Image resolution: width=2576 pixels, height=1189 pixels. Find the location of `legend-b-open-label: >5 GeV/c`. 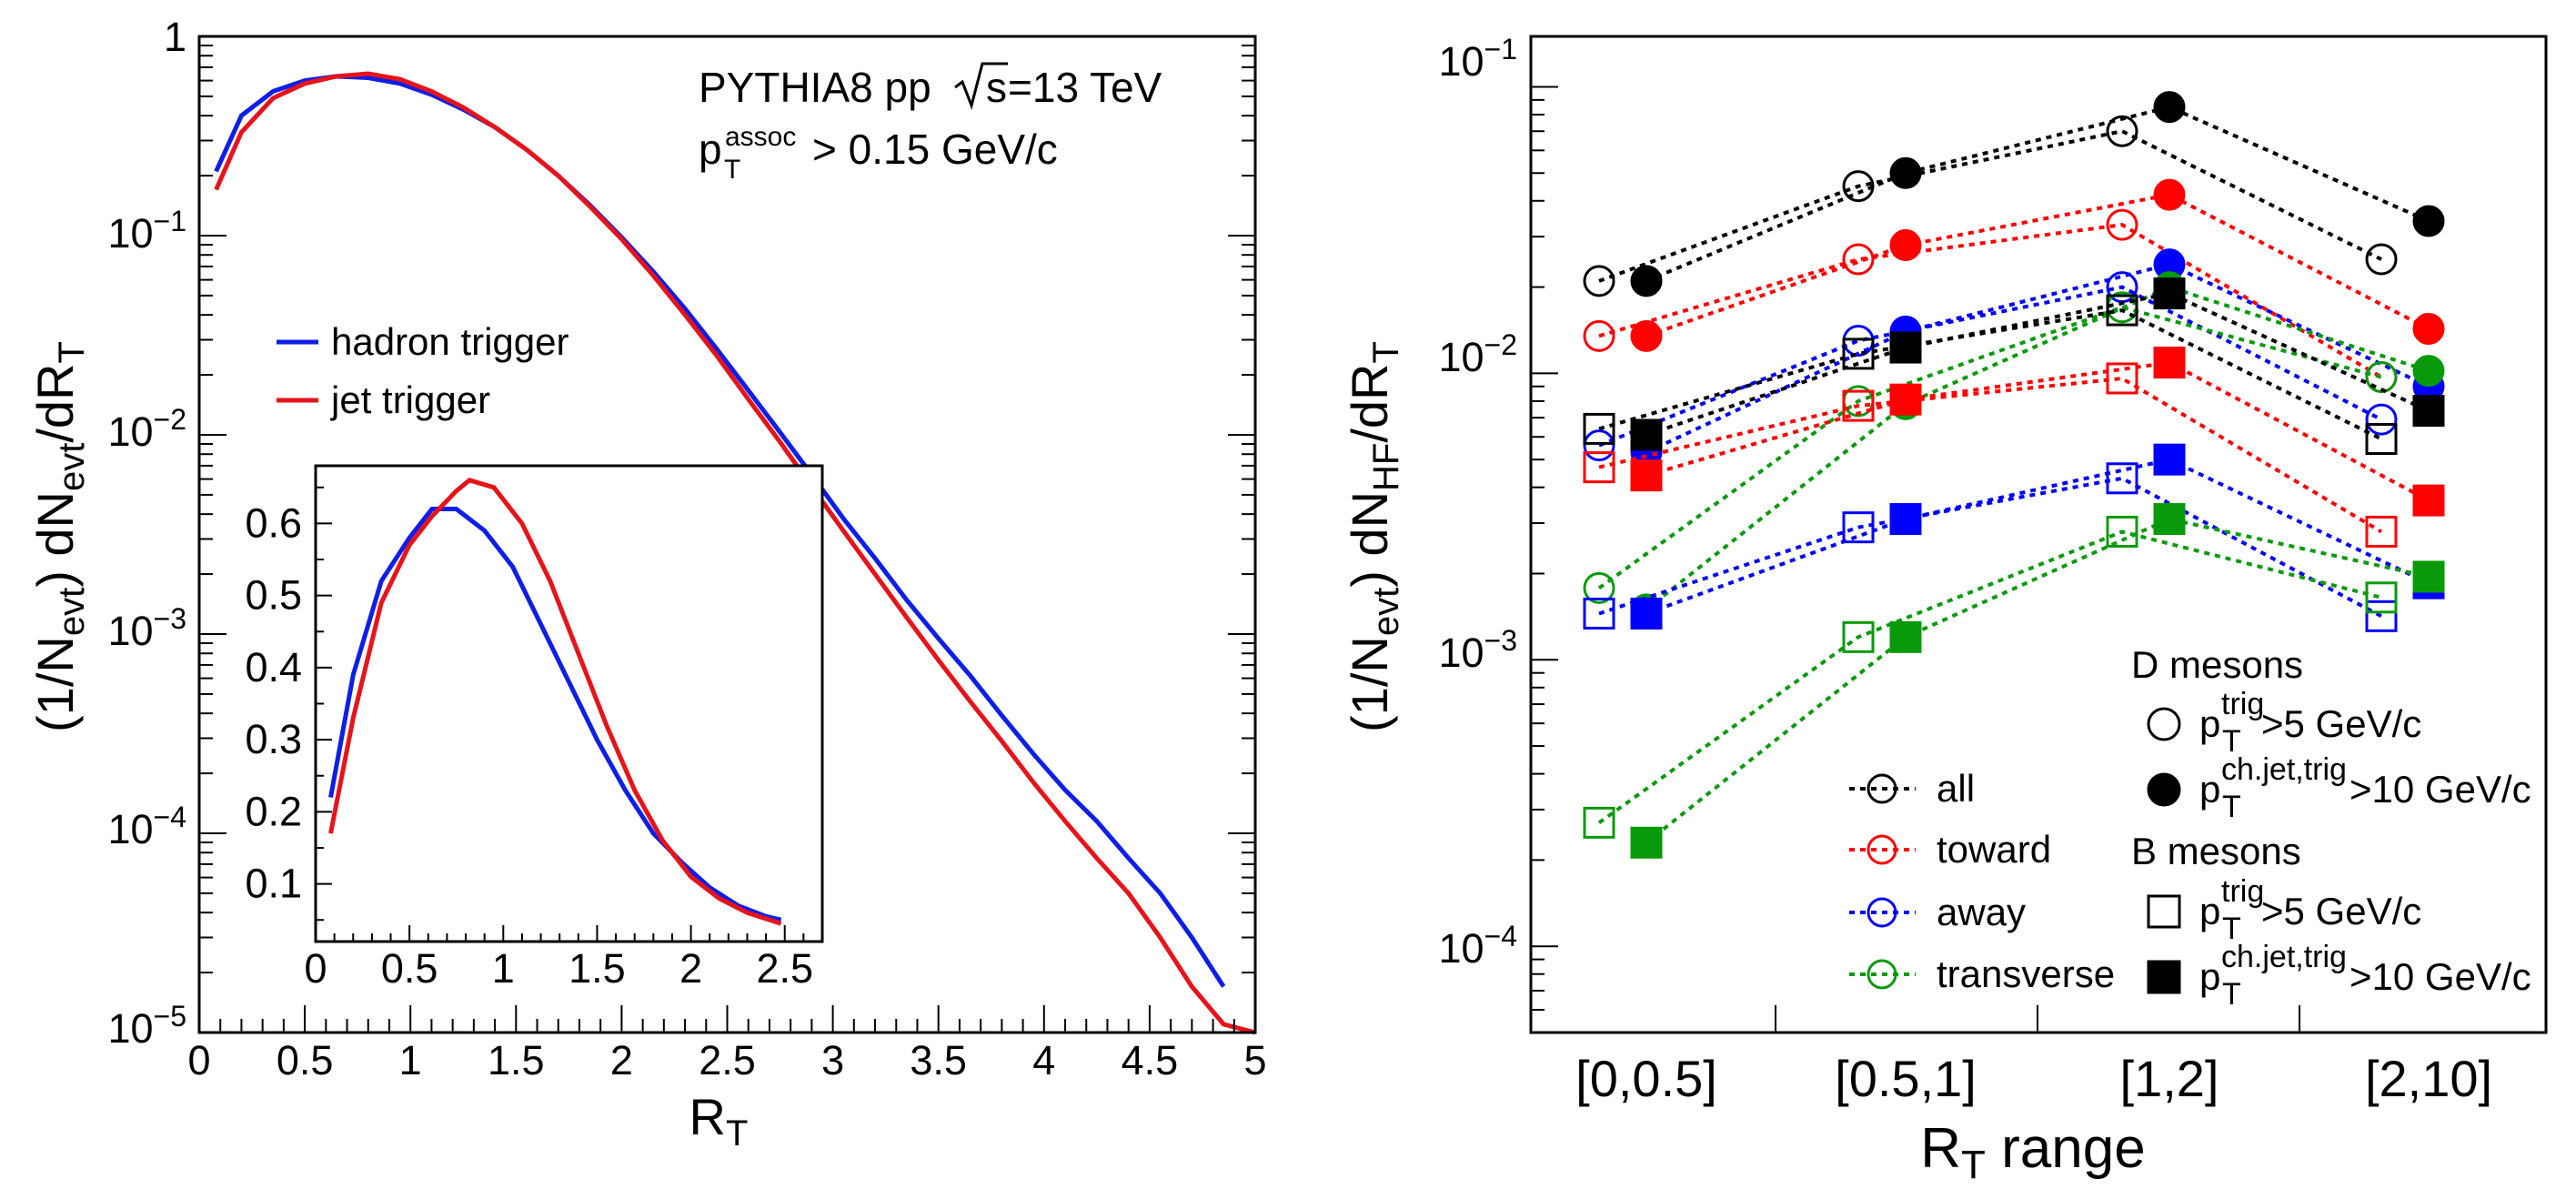

legend-b-open-label: >5 GeV/c is located at coordinates (2341, 911).